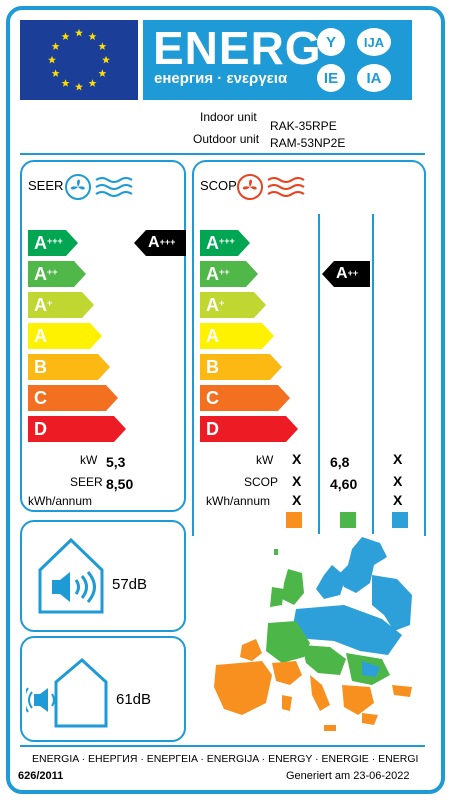 Image resolution: width=451 pixels, height=800 pixels. I want to click on scop-class-letter: D, so click(212, 429).